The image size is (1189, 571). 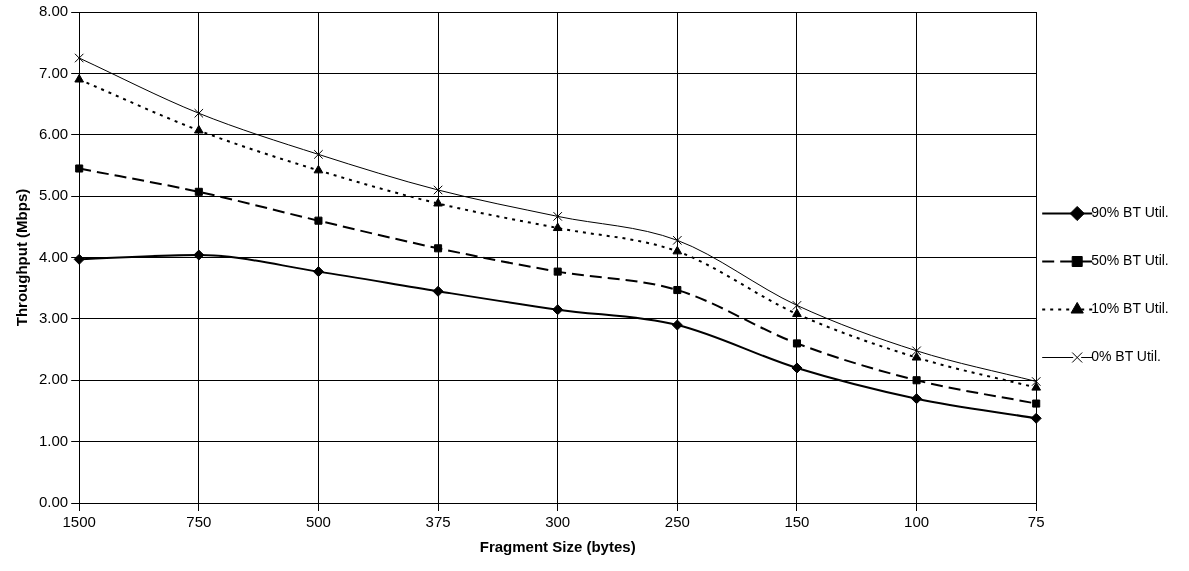 What do you see at coordinates (53, 256) in the screenshot?
I see `y-tick-label: 4.00` at bounding box center [53, 256].